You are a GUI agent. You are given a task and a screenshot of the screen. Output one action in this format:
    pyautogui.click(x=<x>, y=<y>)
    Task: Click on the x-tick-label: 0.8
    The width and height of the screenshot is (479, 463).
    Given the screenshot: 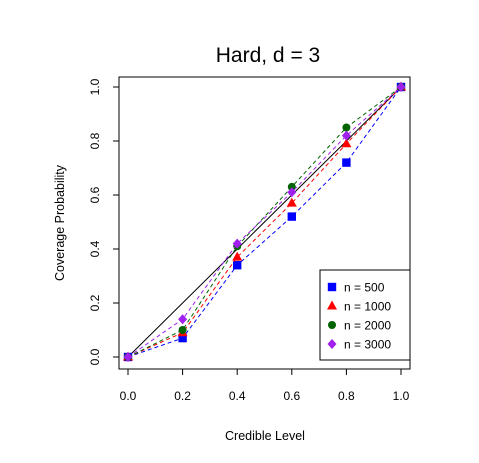 What is the action you would take?
    pyautogui.click(x=346, y=396)
    